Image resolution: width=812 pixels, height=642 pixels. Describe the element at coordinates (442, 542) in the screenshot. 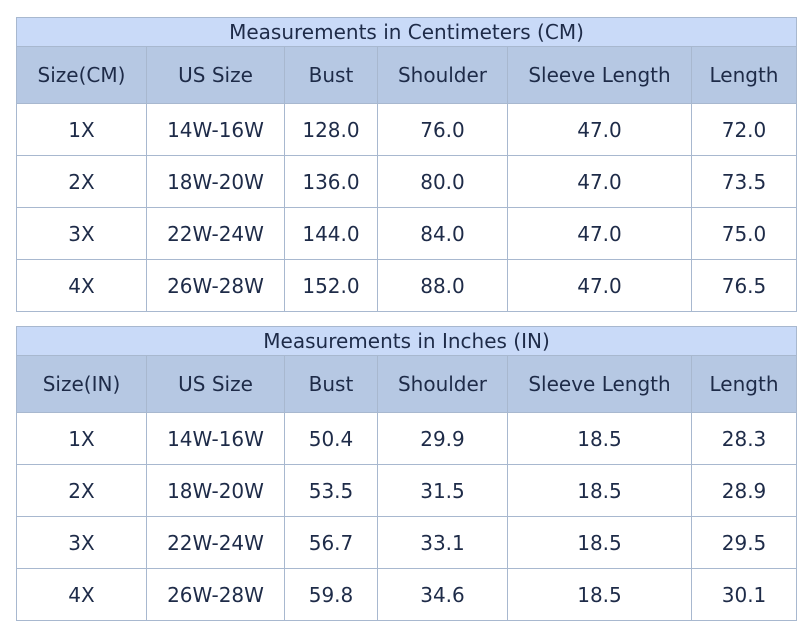

I see `table-cell: 33.1` at that location.